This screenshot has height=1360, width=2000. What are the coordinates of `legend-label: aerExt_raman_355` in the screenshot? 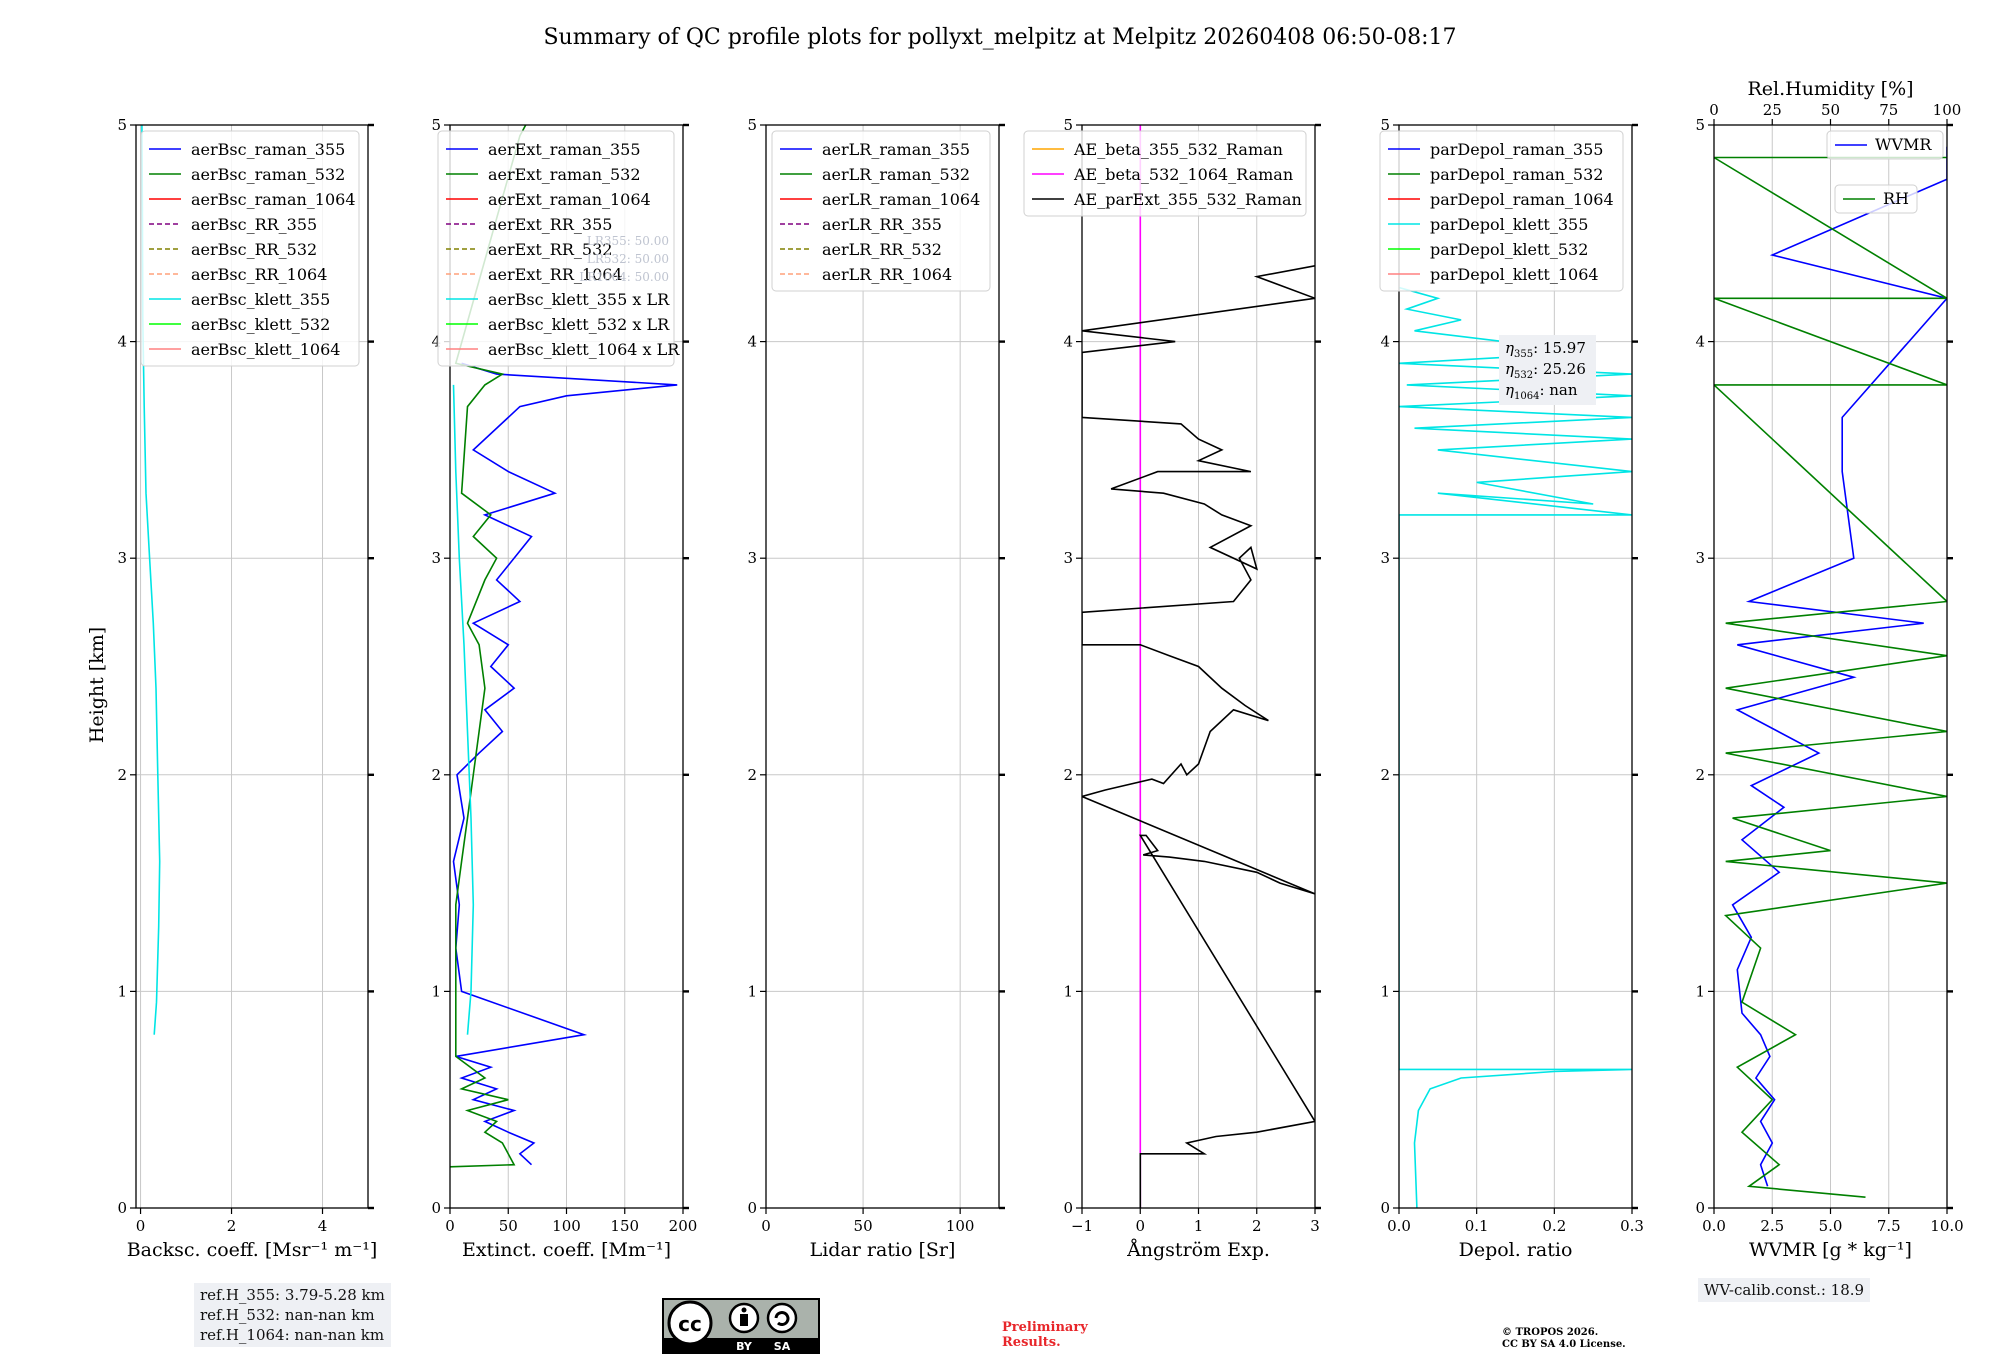 It's located at (564, 149).